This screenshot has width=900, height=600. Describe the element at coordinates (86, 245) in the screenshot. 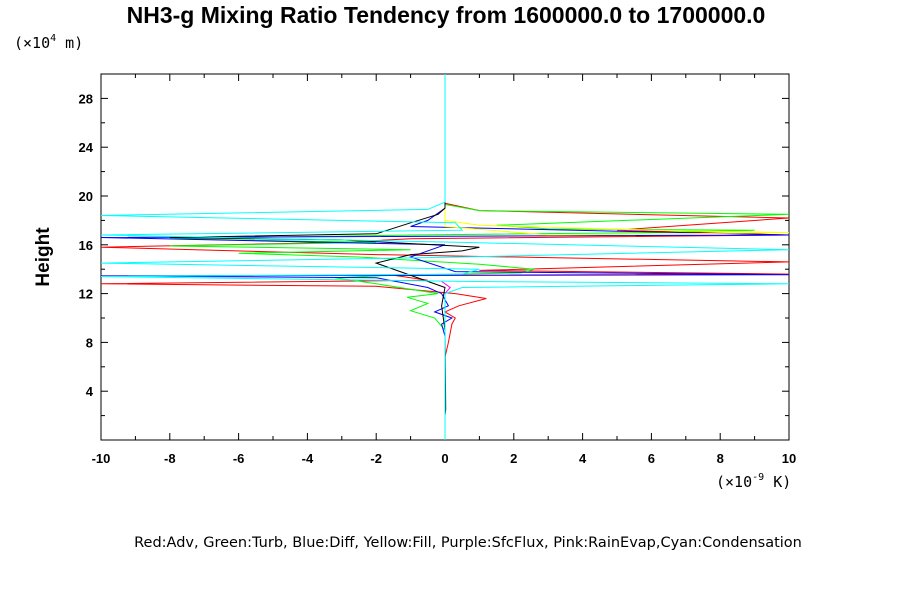

I see `y-tick-label: 16` at that location.